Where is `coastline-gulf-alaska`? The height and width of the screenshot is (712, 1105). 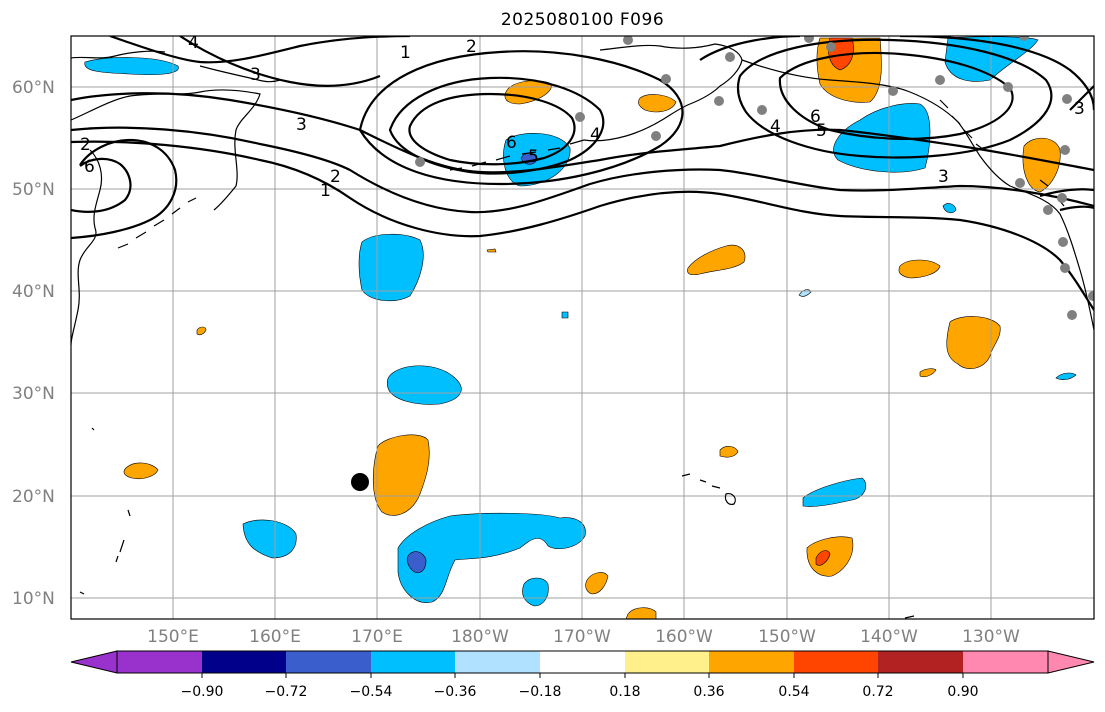 coastline-gulf-alaska is located at coordinates (917, 195).